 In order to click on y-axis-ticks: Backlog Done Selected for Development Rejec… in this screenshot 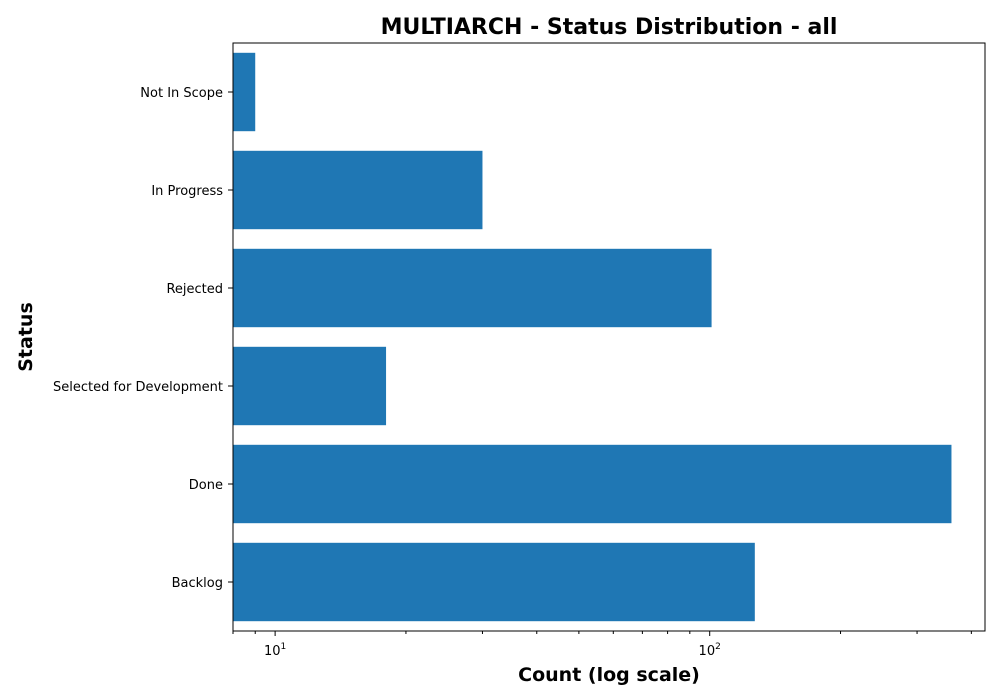, I will do `click(143, 338)`.